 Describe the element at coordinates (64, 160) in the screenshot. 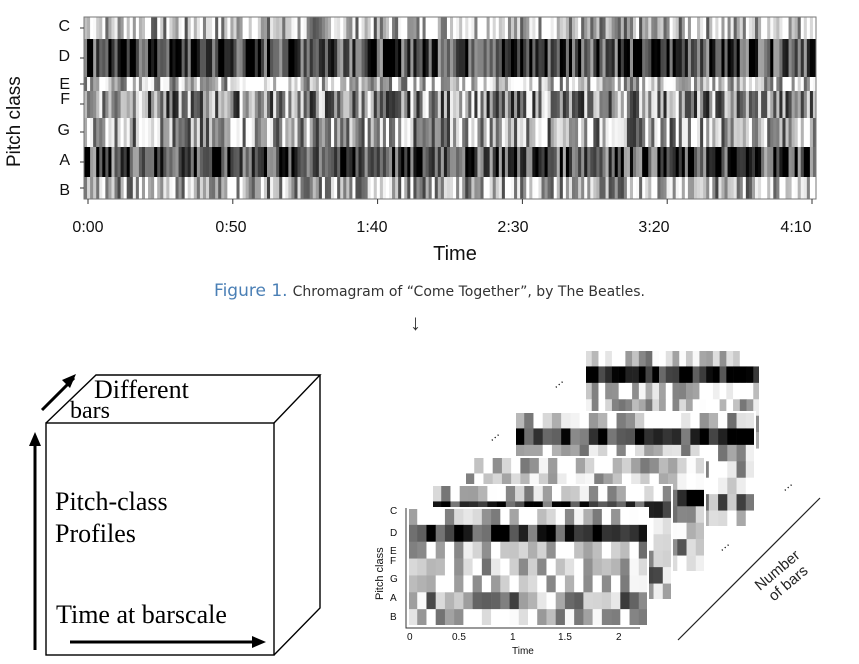

I see `y-tick-label: A` at that location.